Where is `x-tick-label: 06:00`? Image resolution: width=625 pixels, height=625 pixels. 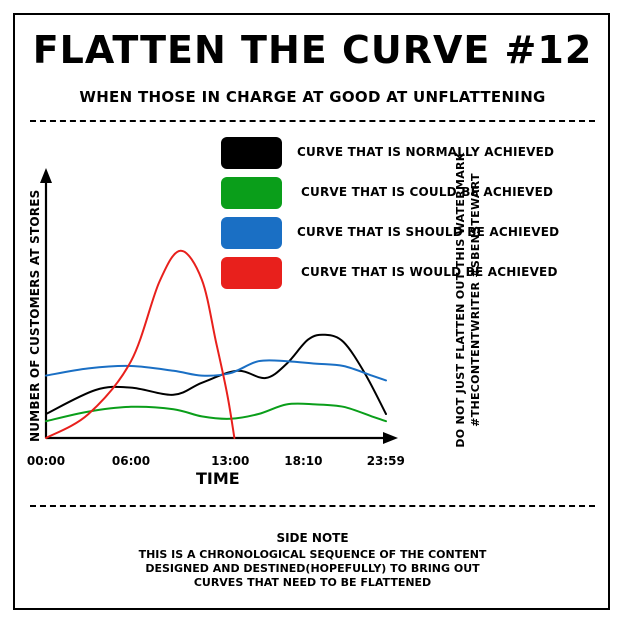 x-tick-label: 06:00 is located at coordinates (131, 461).